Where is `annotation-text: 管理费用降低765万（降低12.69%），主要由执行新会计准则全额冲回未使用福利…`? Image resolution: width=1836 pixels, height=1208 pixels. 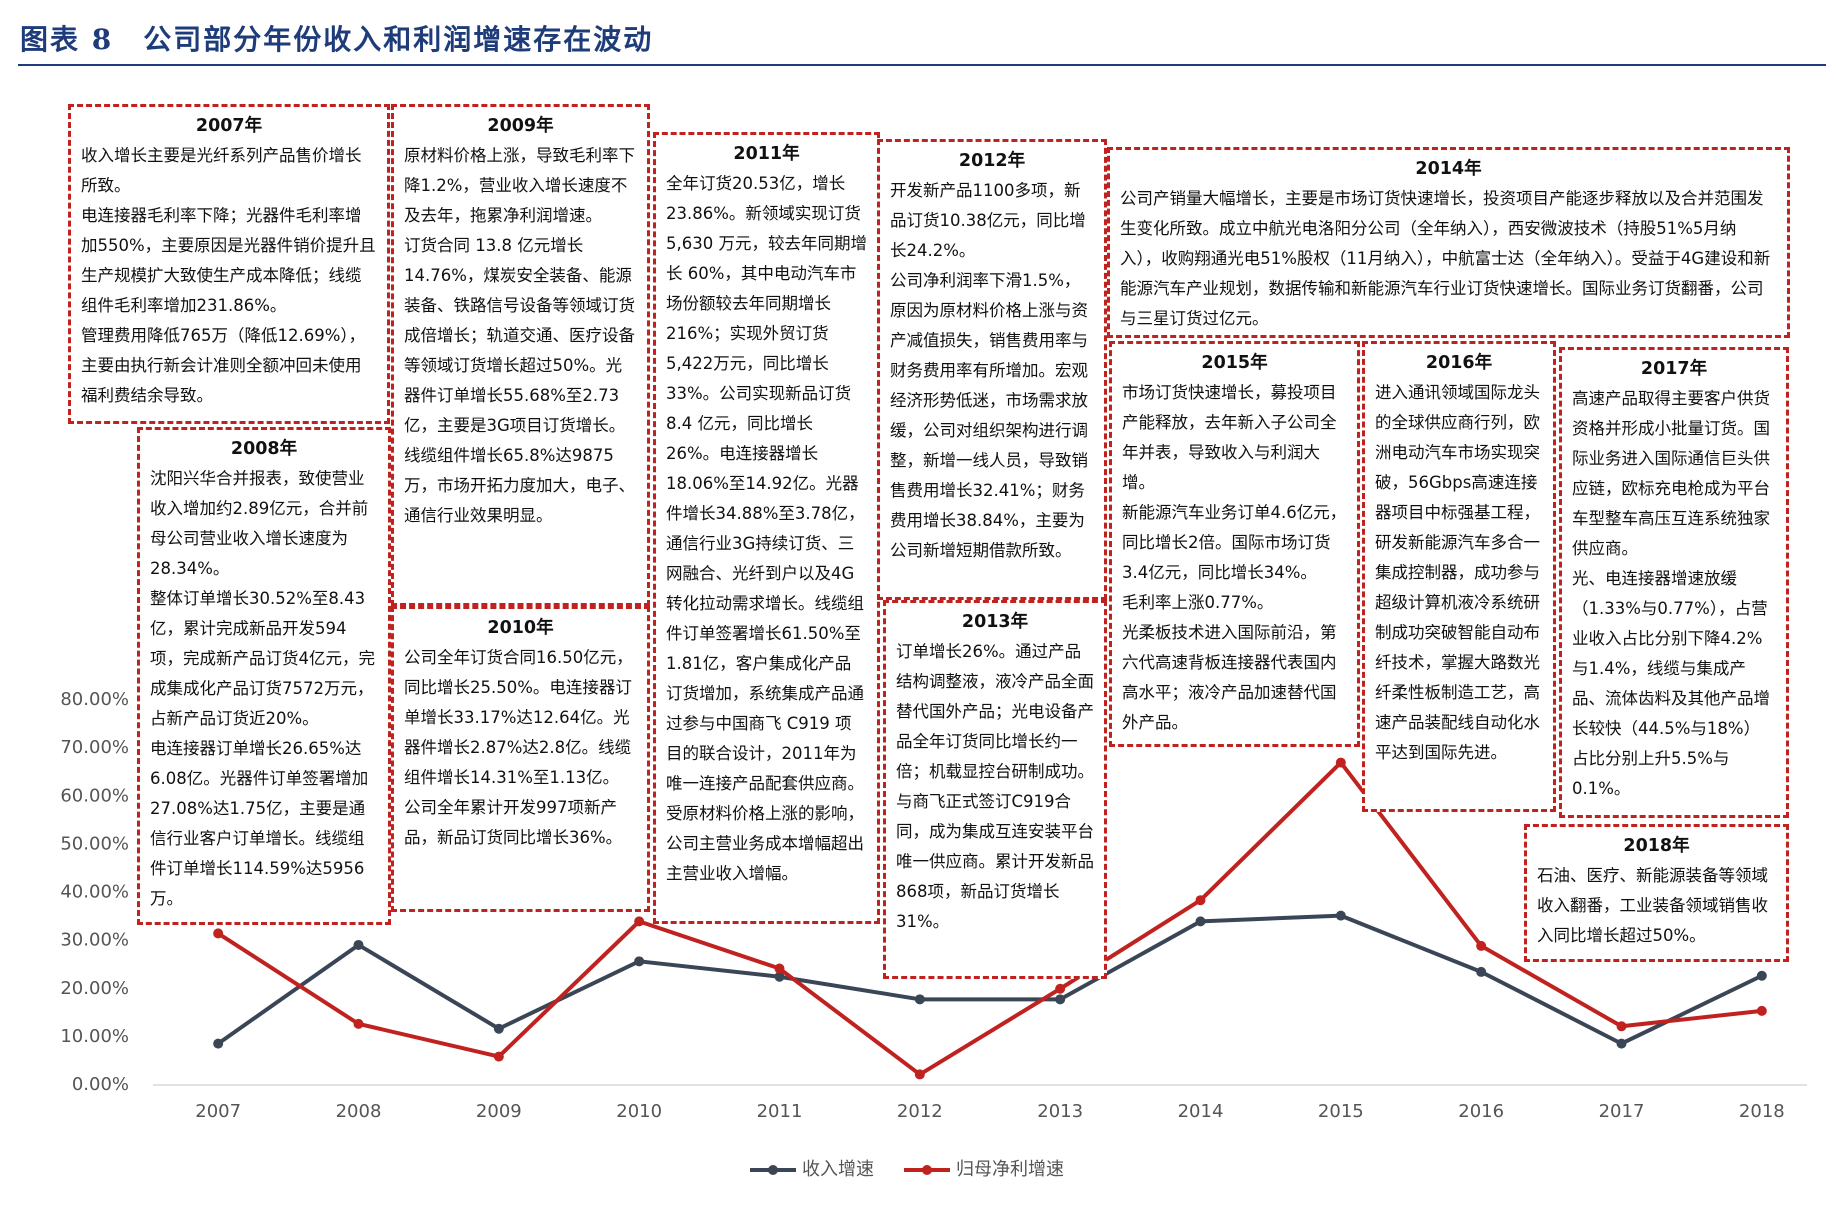
annotation-text: 管理费用降低765万（降低12.69%），主要由执行新会计准则全额冲回未使用福利… is located at coordinates (223, 365).